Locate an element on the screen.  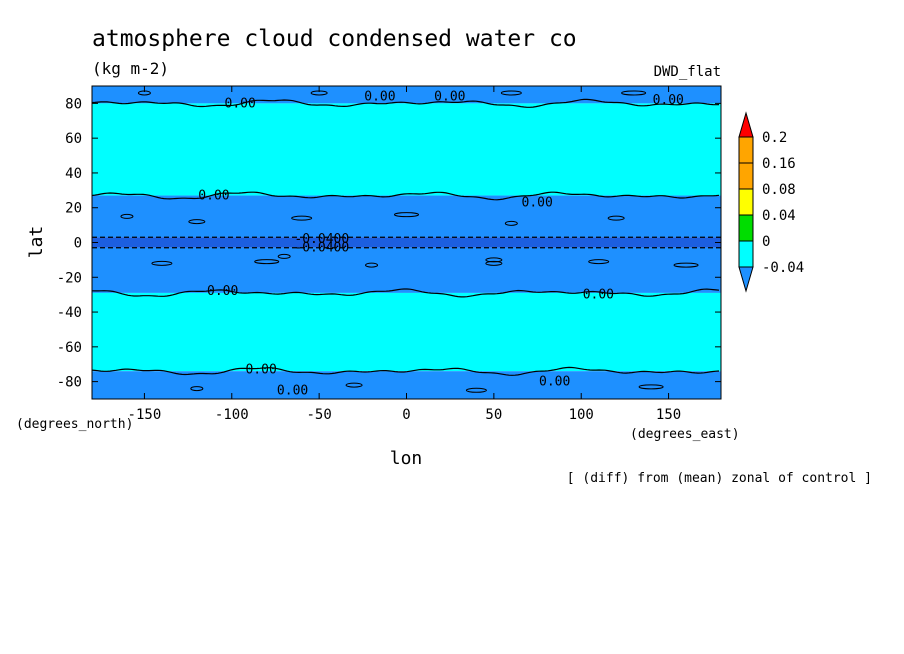
contour-south-polar is located at coordinates (405, 371).